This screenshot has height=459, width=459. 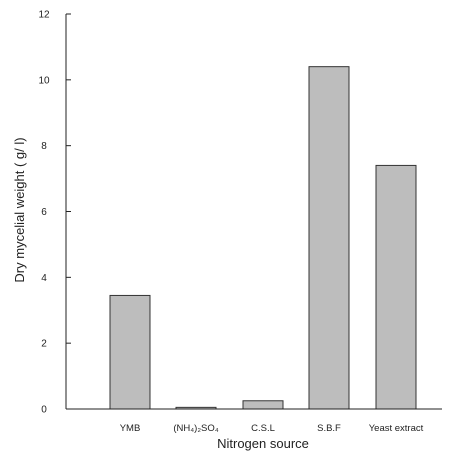 I want to click on y-axis-ticks: 0 2 4 6 8 10 12, so click(x=54, y=213).